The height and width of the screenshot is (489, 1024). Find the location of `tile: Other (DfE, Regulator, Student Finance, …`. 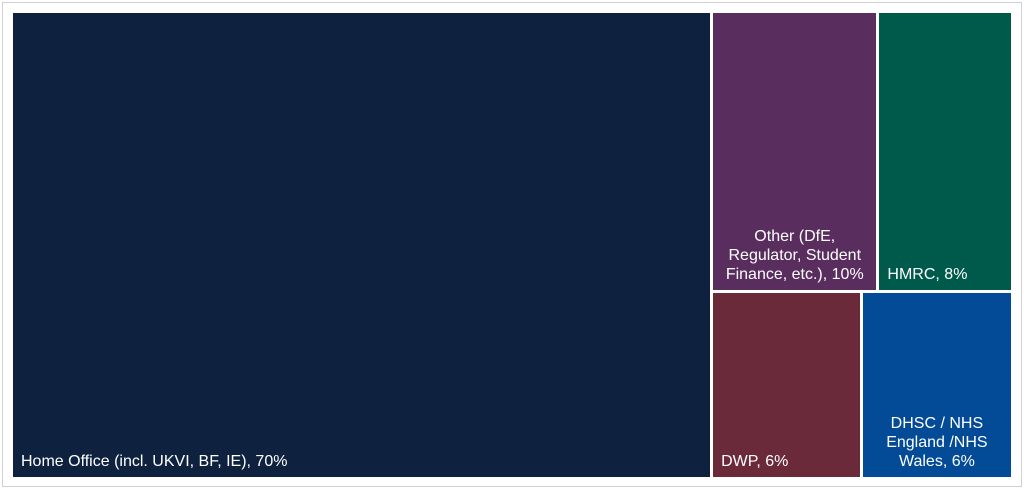

tile: Other (DfE, Regulator, Student Finance, … is located at coordinates (795, 151).